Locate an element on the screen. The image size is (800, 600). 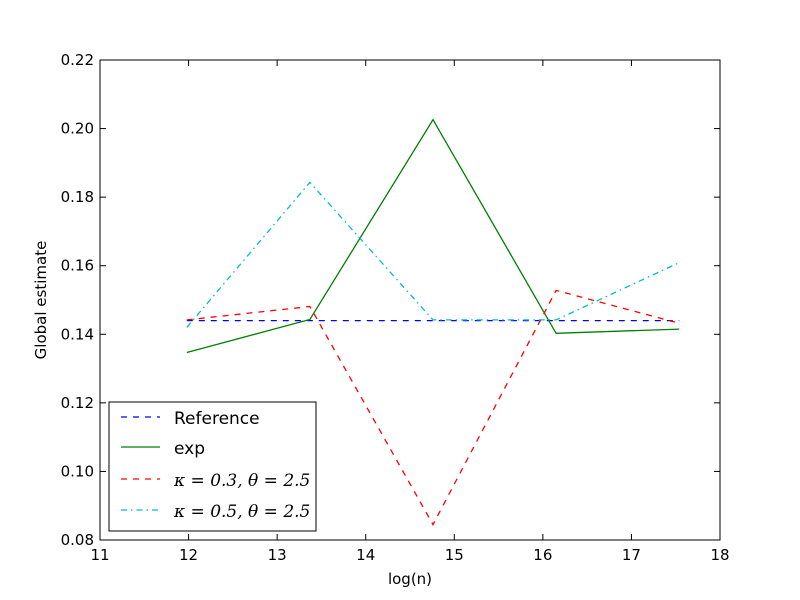
y-tick-label: 0.12 is located at coordinates (77, 403).